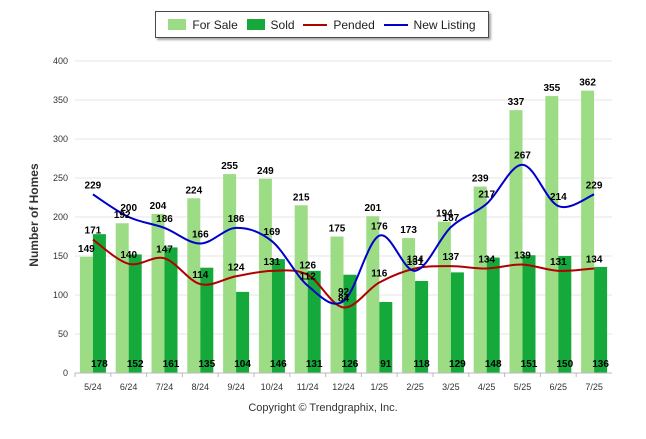 The width and height of the screenshot is (646, 439). Describe the element at coordinates (594, 387) in the screenshot. I see `x-tick-label: 7/25` at that location.